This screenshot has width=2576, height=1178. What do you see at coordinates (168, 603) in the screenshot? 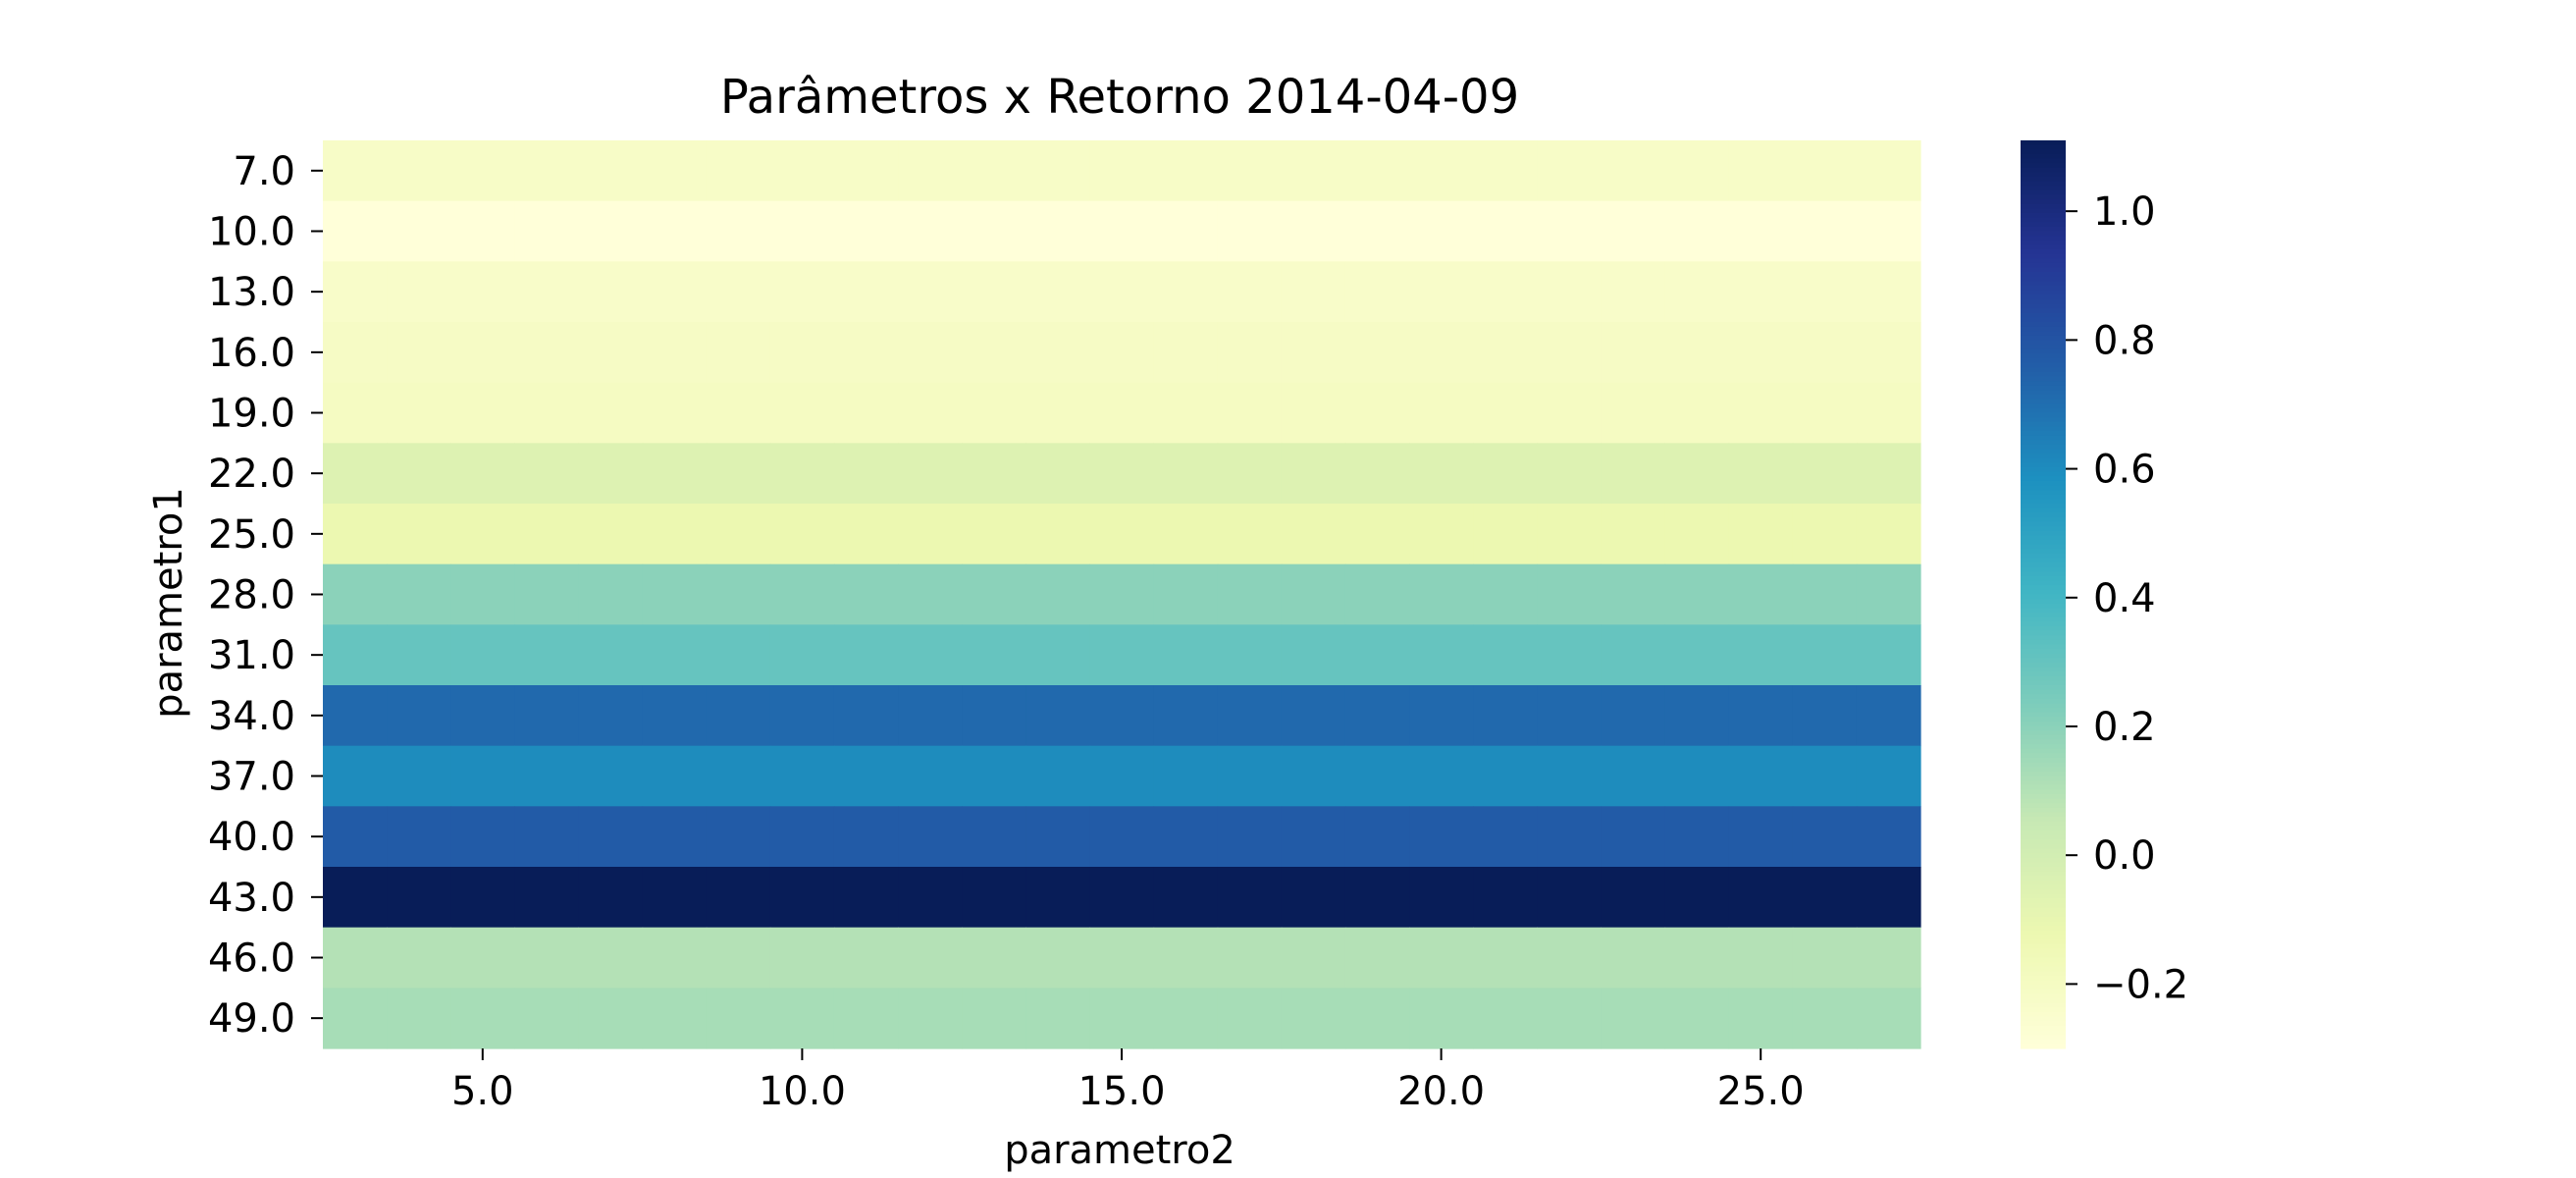
I see `y-axis-label: parametro1` at bounding box center [168, 603].